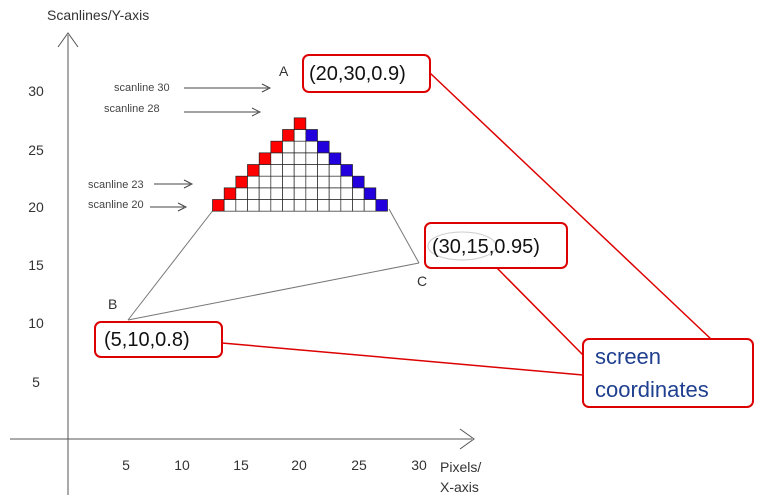 Image resolution: width=780 pixels, height=499 pixels. I want to click on coord-c-text: (30,15,0.95), so click(486, 247).